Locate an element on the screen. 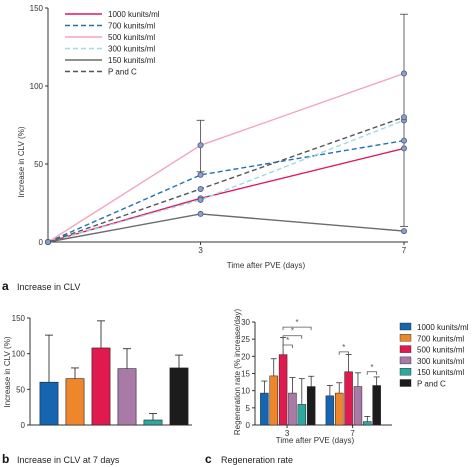 The image size is (474, 467). panel-a-legend-label: 700 kunits/ml is located at coordinates (131, 26).